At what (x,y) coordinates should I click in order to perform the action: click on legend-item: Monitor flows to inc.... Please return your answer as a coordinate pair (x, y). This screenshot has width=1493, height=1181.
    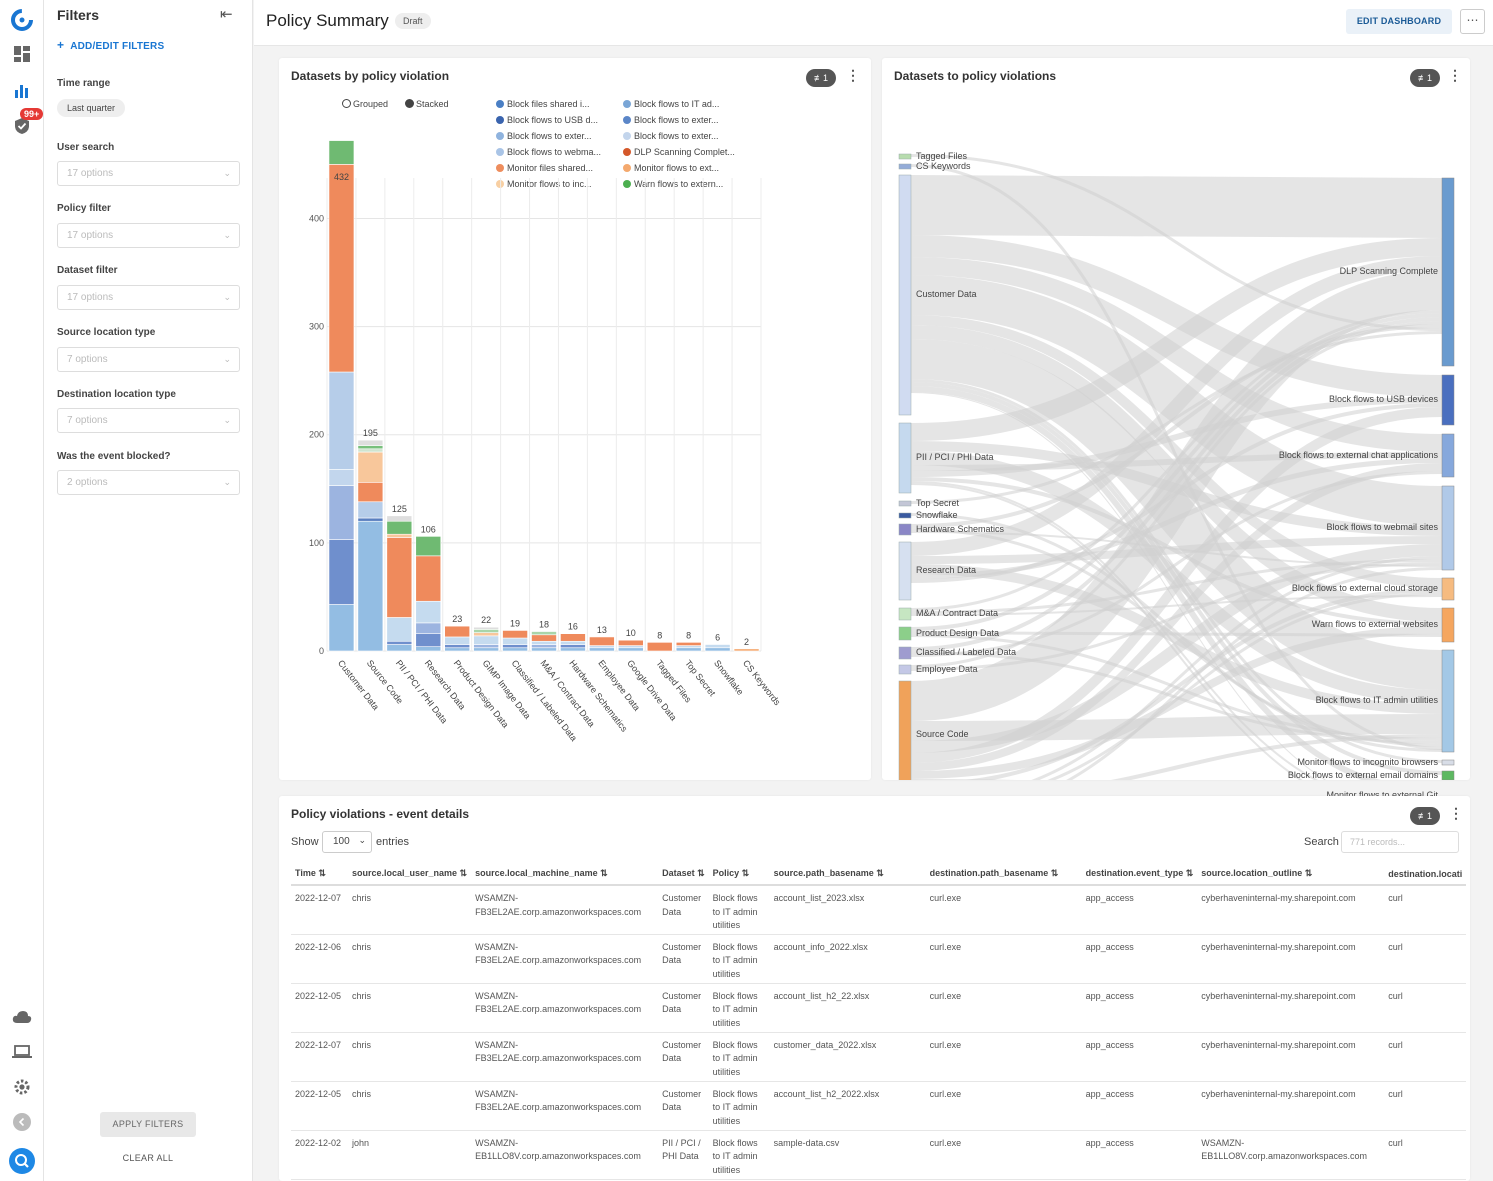
    Looking at the image, I should click on (544, 184).